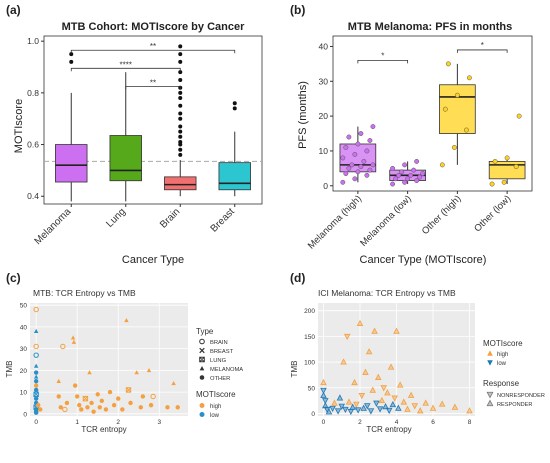 This screenshot has height=463, width=550. I want to click on panel-a-category-label: Brain, so click(170, 218).